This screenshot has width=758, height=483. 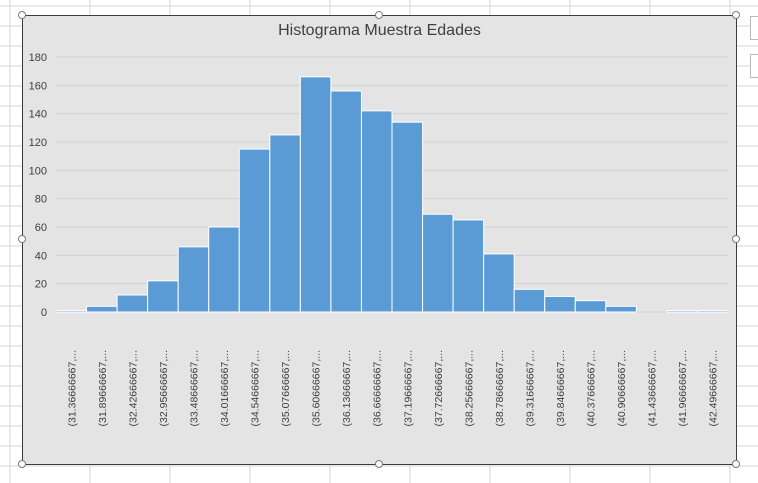 What do you see at coordinates (41, 256) in the screenshot?
I see `y-tick-label: 40` at bounding box center [41, 256].